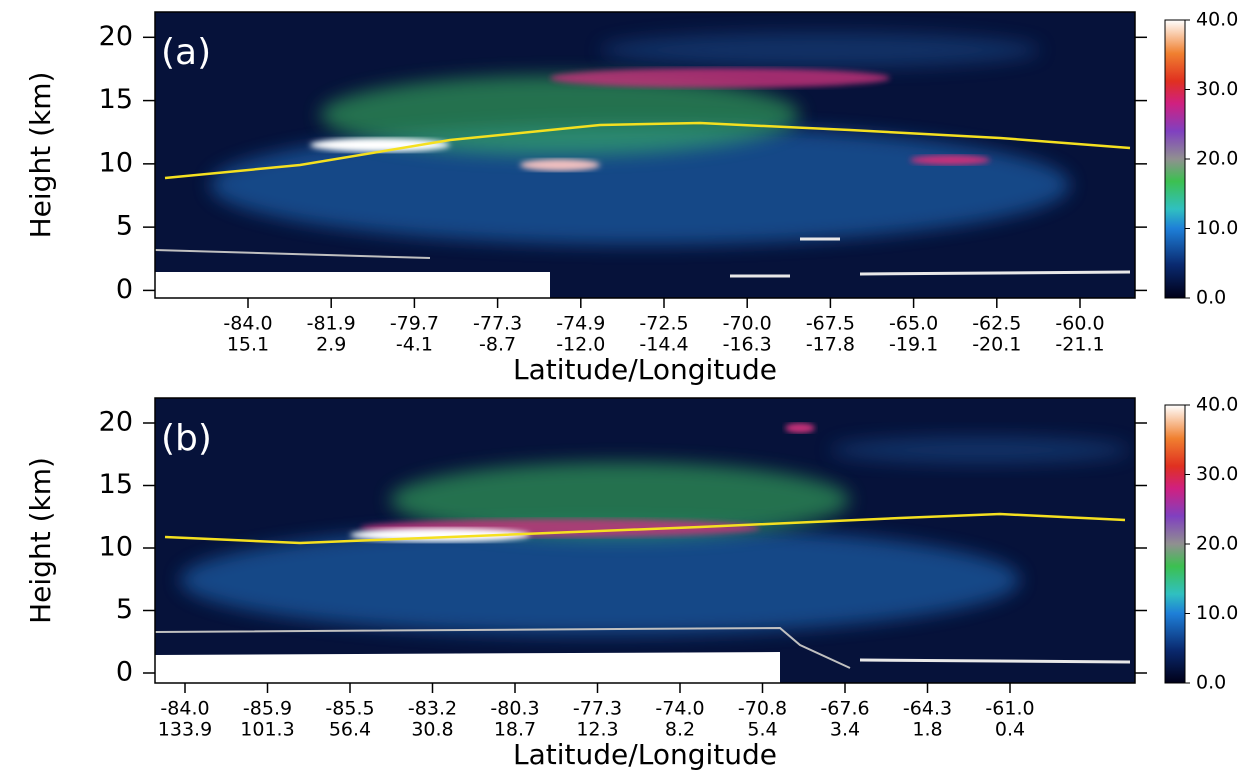 The width and height of the screenshot is (1253, 771). What do you see at coordinates (913, 324) in the screenshot?
I see `x-tick-label-lat: -65.0` at bounding box center [913, 324].